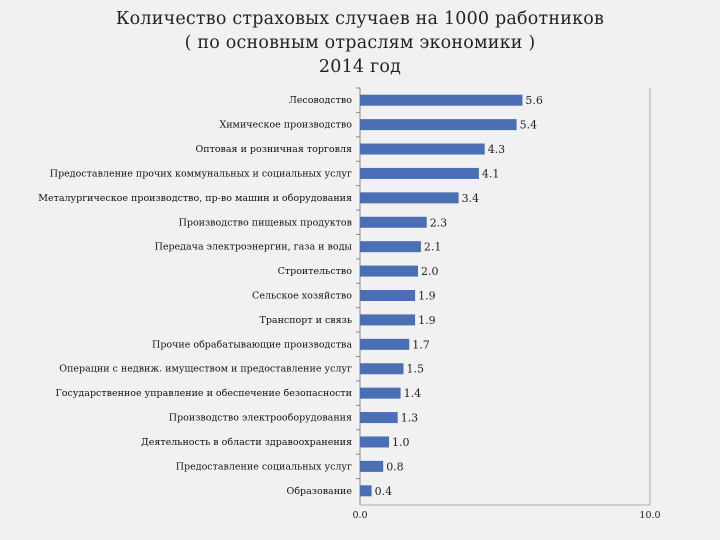  Describe the element at coordinates (384, 491) in the screenshot. I see `data-label: 0.4` at that location.